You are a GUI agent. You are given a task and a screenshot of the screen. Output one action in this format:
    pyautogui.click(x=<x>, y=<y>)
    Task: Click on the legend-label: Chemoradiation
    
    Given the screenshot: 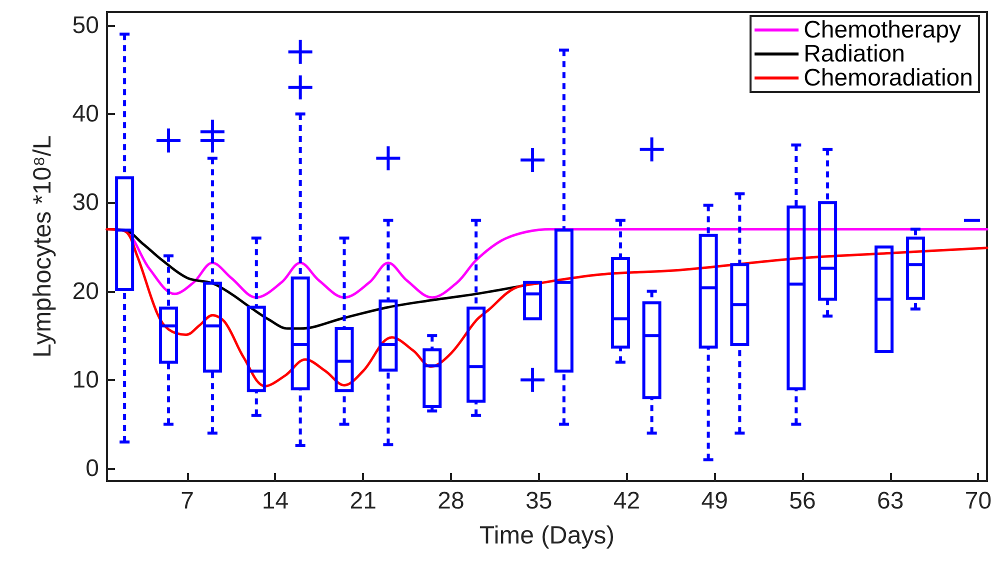 What is the action you would take?
    pyautogui.click(x=889, y=78)
    